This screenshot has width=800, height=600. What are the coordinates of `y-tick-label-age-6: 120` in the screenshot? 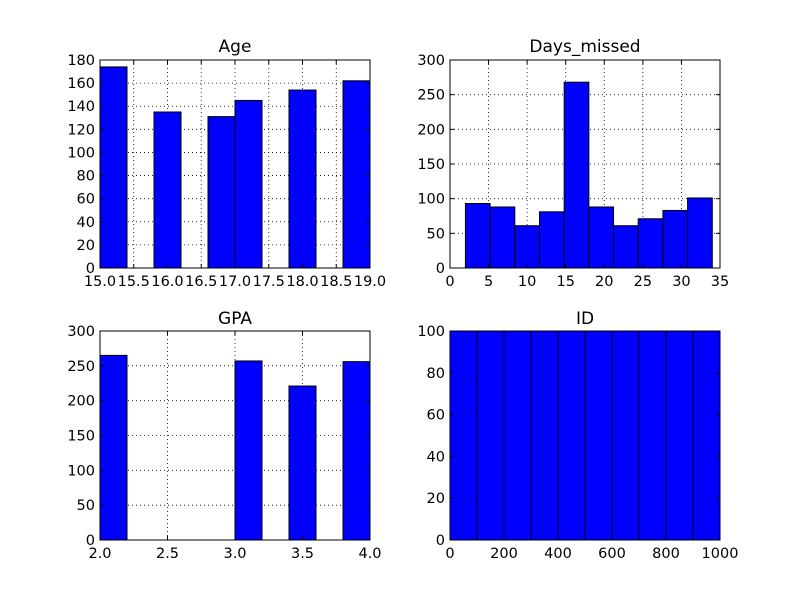 It's located at (81, 130).